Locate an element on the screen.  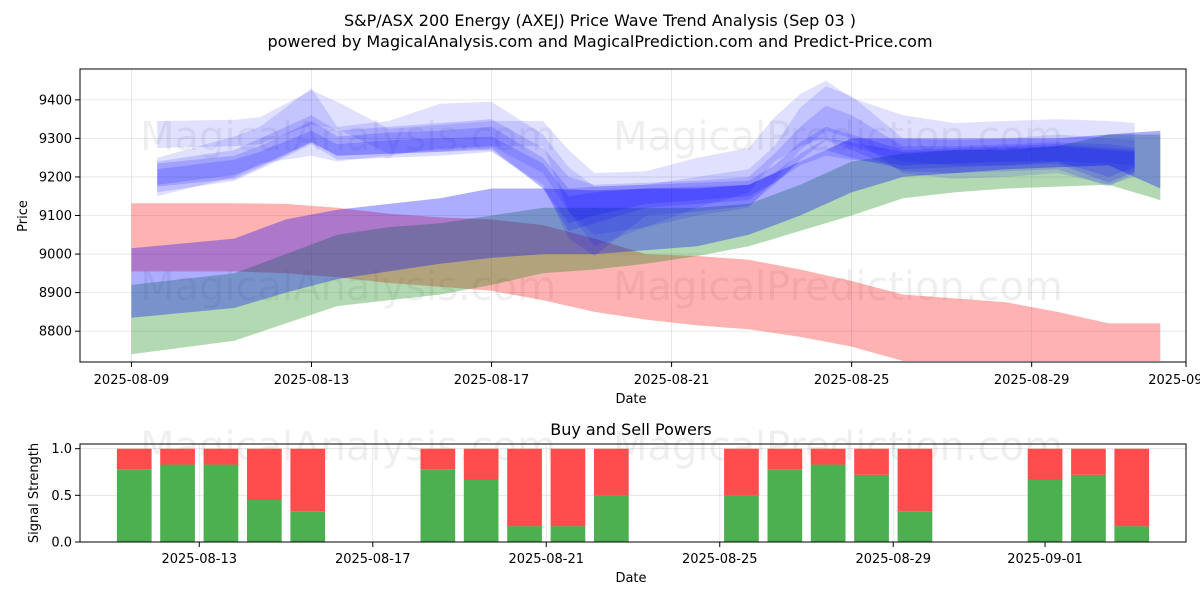
price-y-ticks: 8800 8900 9000 9100 9200 9300 9400 is located at coordinates (59, 216).